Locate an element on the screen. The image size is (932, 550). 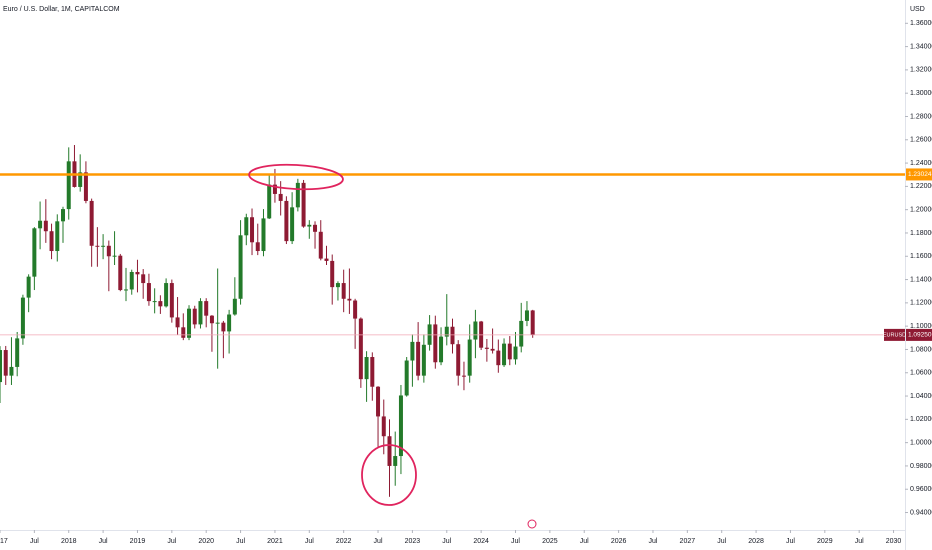
x-tick-label: 2024 is located at coordinates (481, 541).